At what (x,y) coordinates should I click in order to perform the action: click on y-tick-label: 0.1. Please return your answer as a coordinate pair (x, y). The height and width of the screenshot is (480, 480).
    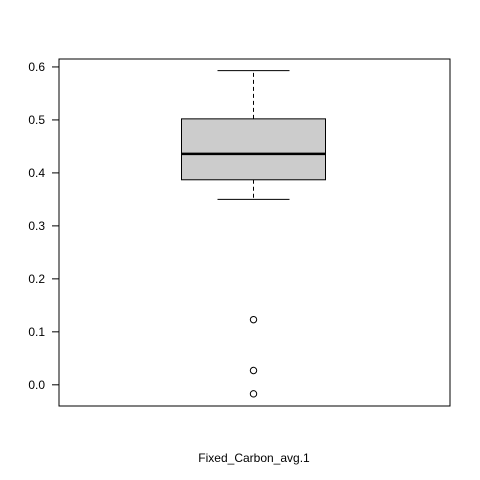
    Looking at the image, I should click on (36, 332).